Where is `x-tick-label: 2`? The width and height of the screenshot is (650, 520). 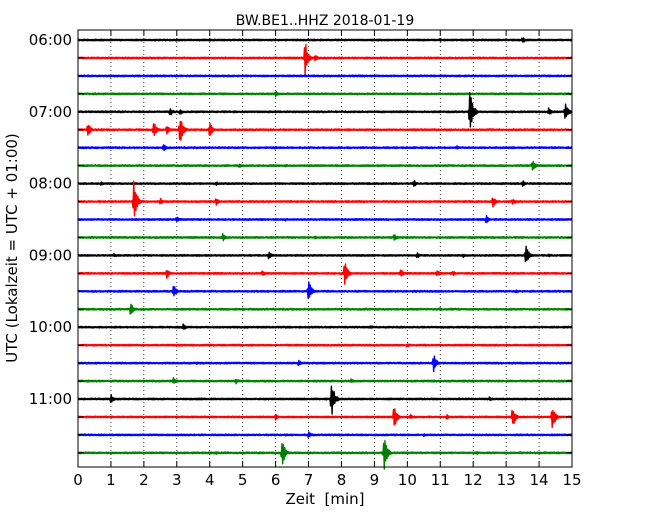
x-tick-label: 2 is located at coordinates (144, 480).